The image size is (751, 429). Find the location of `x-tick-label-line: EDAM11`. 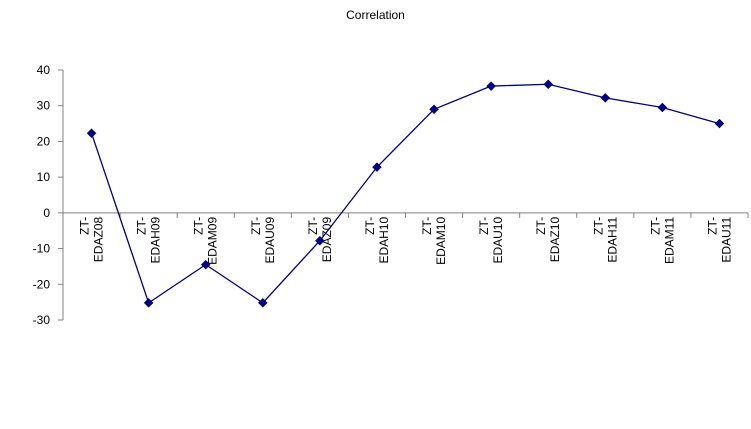

x-tick-label-line: EDAM11 is located at coordinates (669, 240).